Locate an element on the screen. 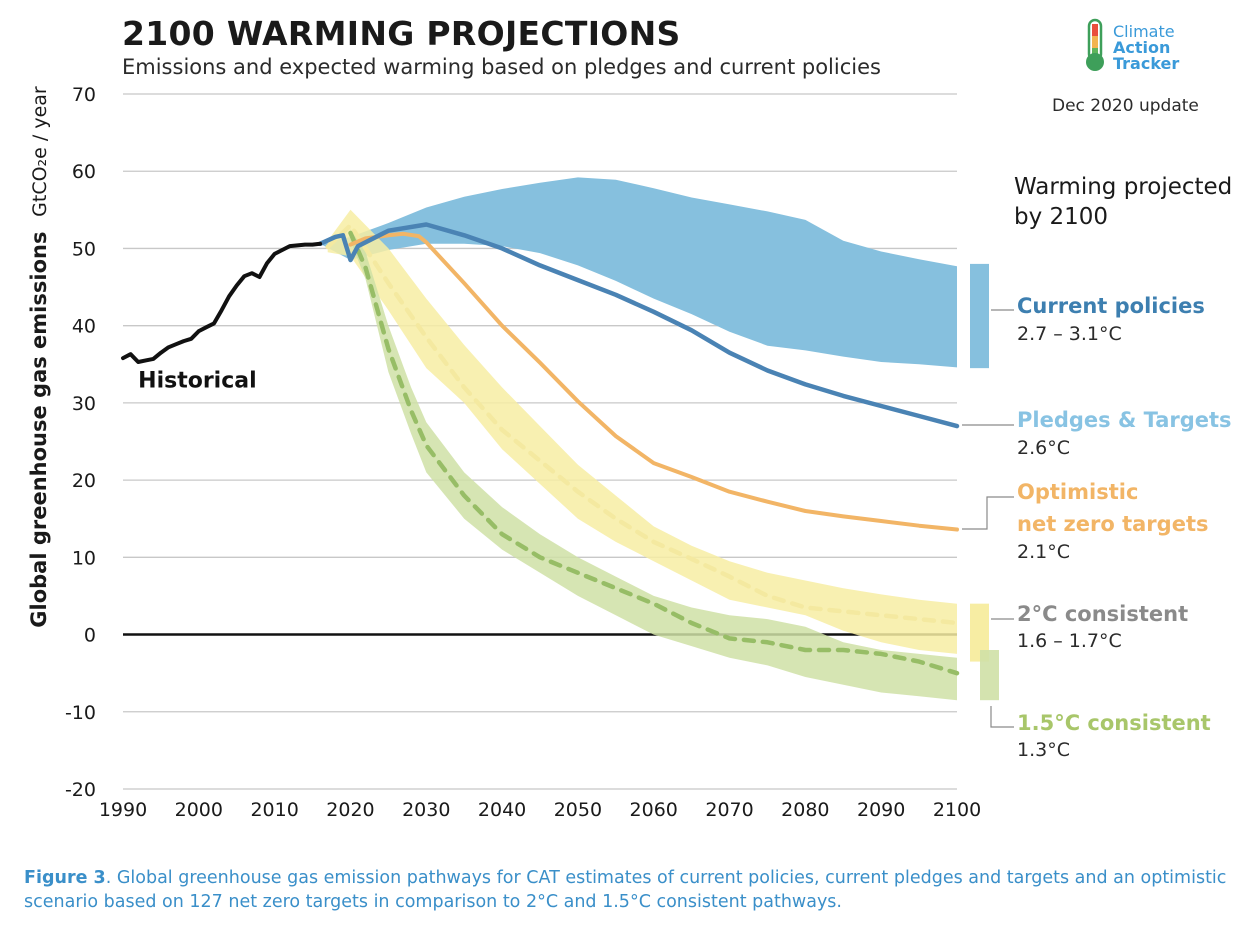 The height and width of the screenshot is (930, 1257). warming-bar-current-policies is located at coordinates (979, 316).